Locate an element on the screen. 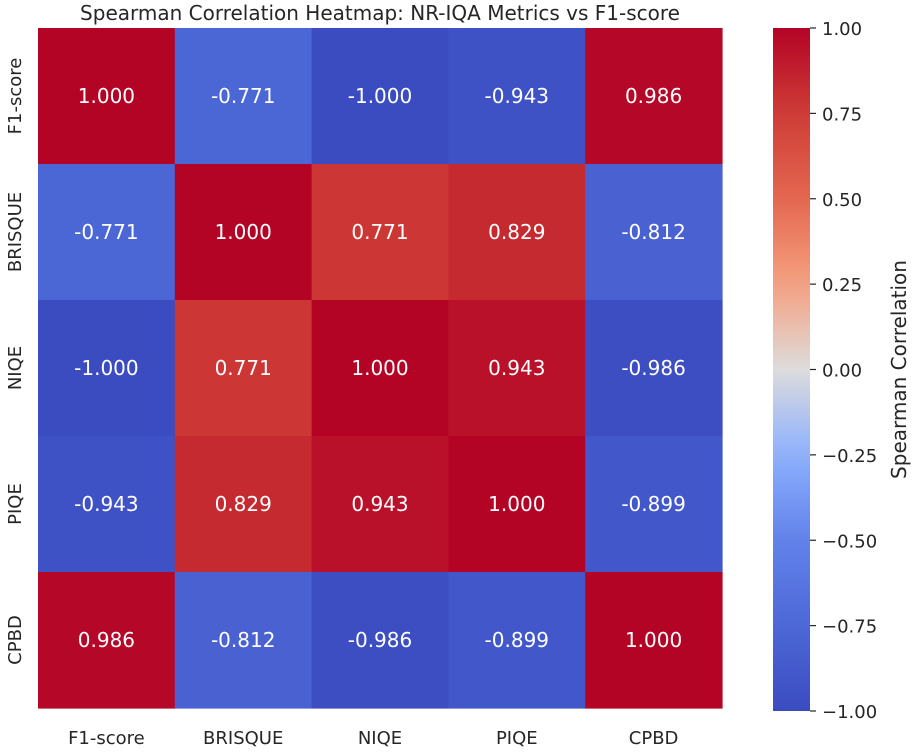 Image resolution: width=913 pixels, height=752 pixels. colorbar-tick-label: 0.00 is located at coordinates (842, 371).